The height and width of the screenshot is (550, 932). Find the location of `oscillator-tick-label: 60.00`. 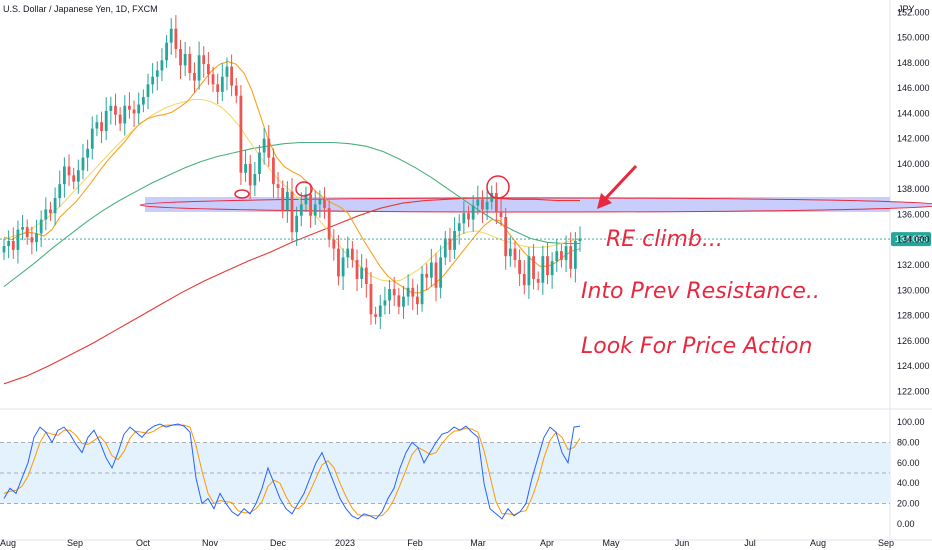

oscillator-tick-label: 60.00 is located at coordinates (908, 463).